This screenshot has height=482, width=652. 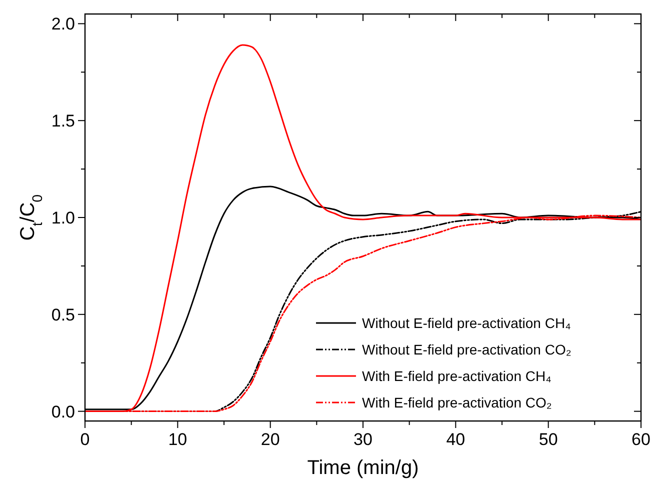 What do you see at coordinates (548, 439) in the screenshot?
I see `x-tick-label: 50` at bounding box center [548, 439].